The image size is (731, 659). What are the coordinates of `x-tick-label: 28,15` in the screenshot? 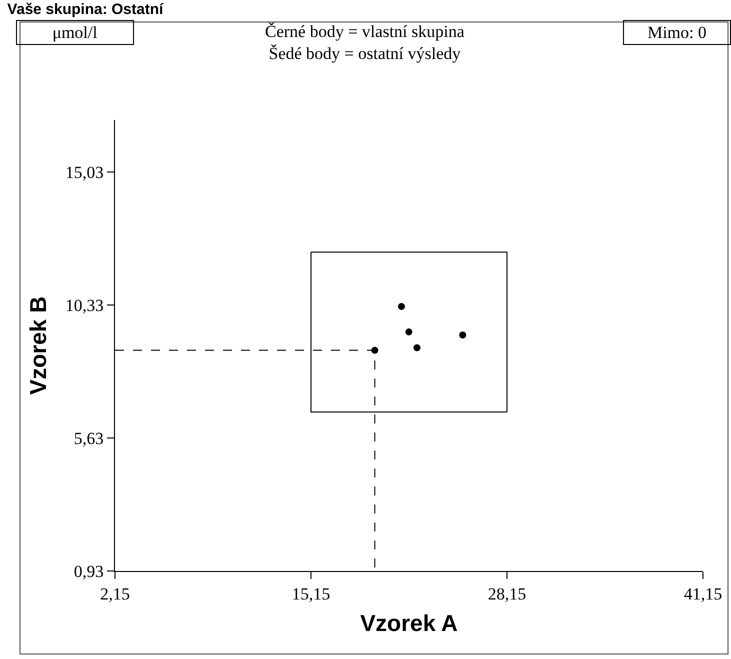 It's located at (507, 594).